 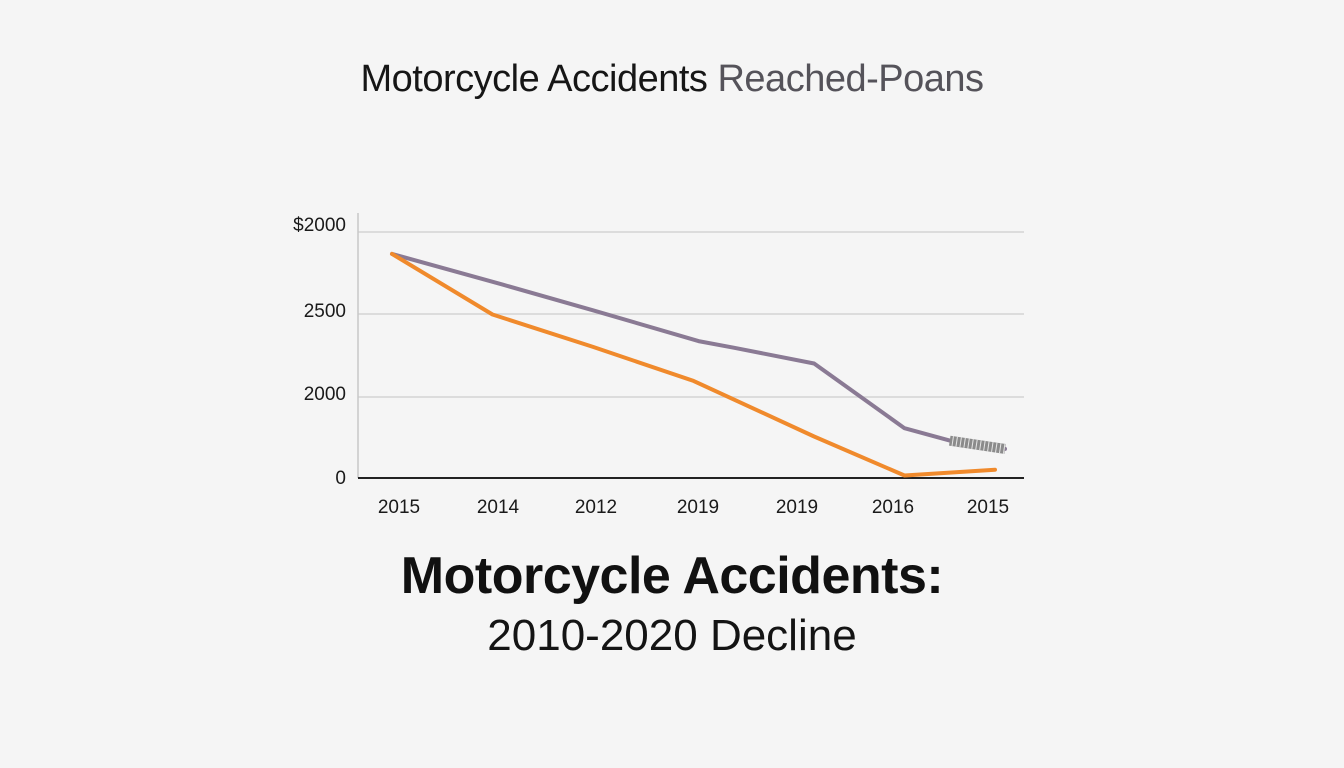 I want to click on x-tick-label: 2016, so click(x=893, y=507).